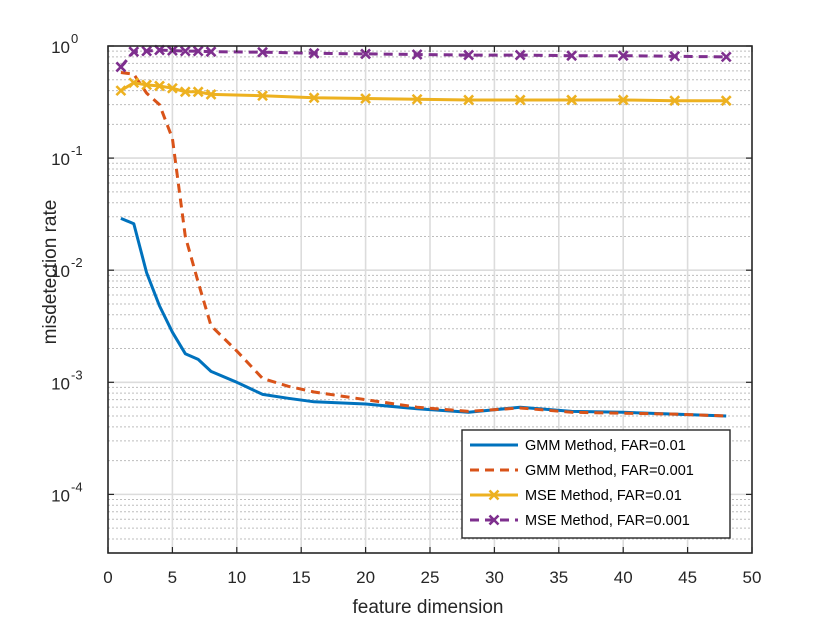 The image size is (830, 623). Describe the element at coordinates (77, 374) in the screenshot. I see `y-tick-exponent: -3` at that location.